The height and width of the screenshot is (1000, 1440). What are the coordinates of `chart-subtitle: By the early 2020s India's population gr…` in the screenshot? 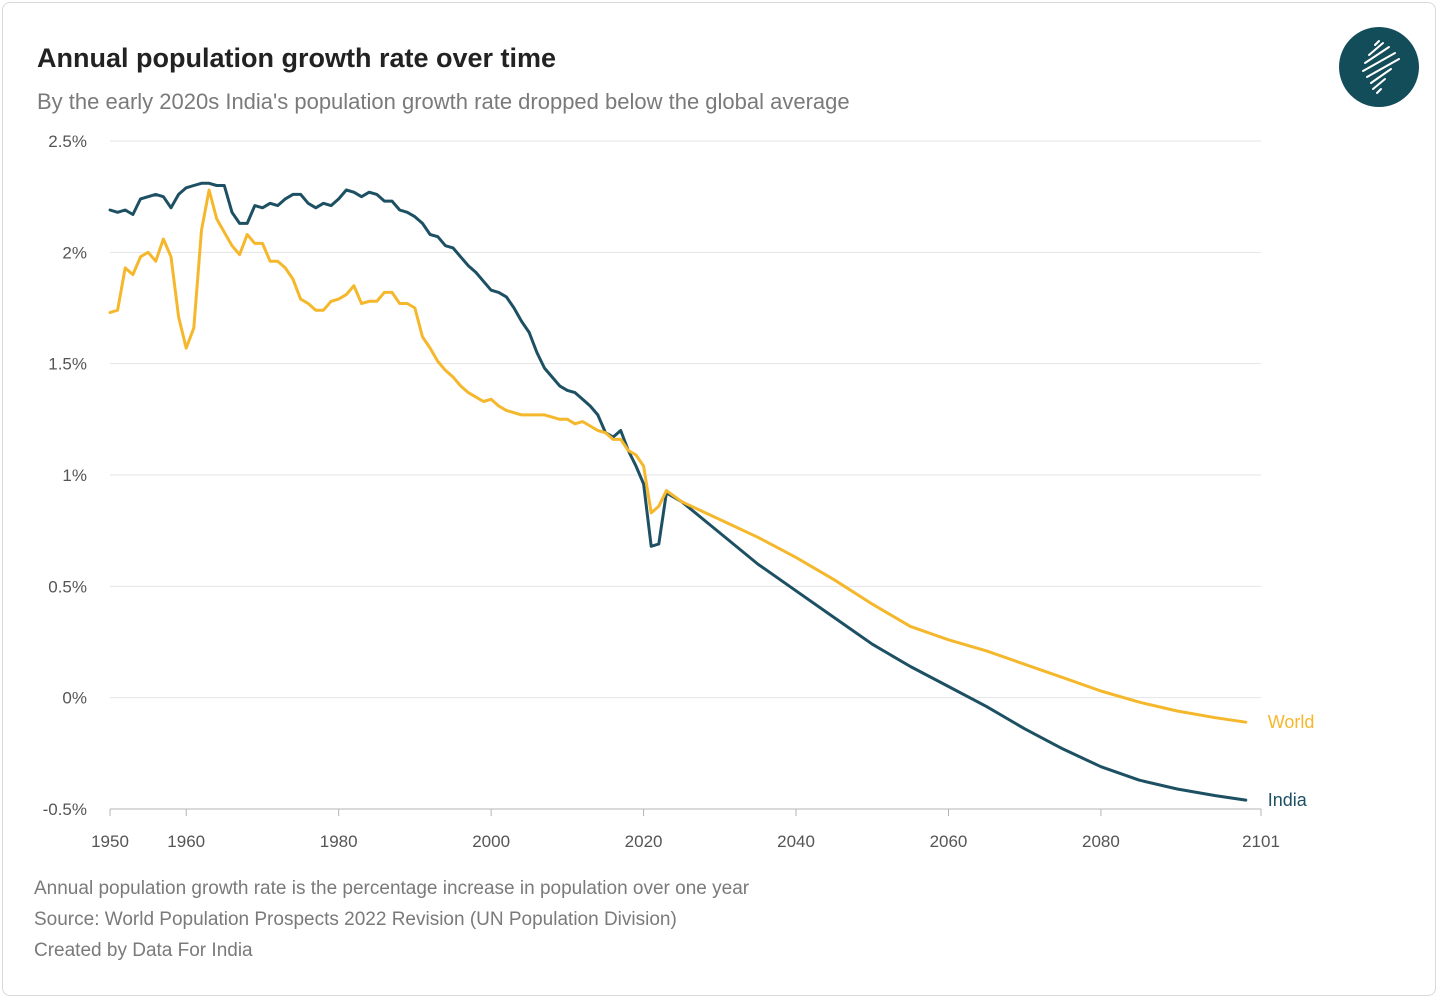 It's located at (443, 101).